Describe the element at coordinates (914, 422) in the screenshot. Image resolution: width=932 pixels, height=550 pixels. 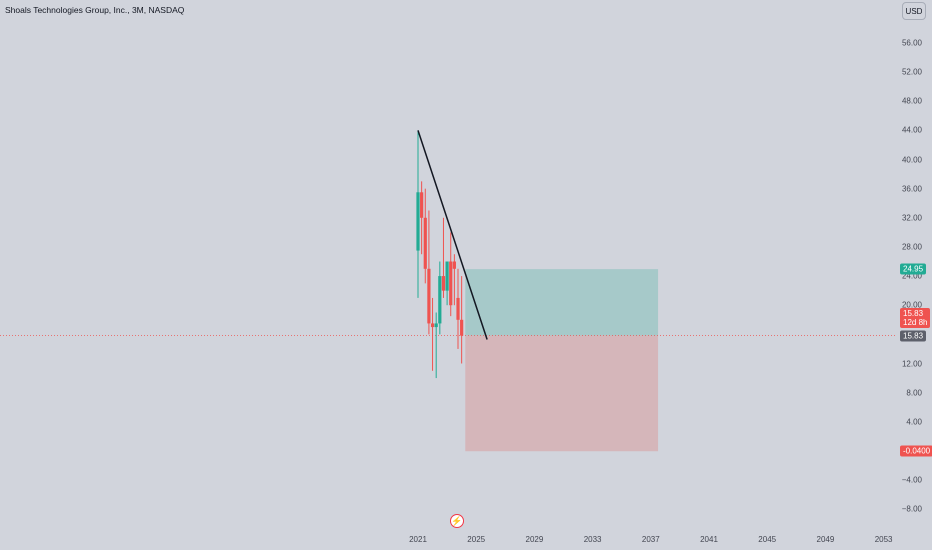
I see `price-tick-label: 4.00` at that location.